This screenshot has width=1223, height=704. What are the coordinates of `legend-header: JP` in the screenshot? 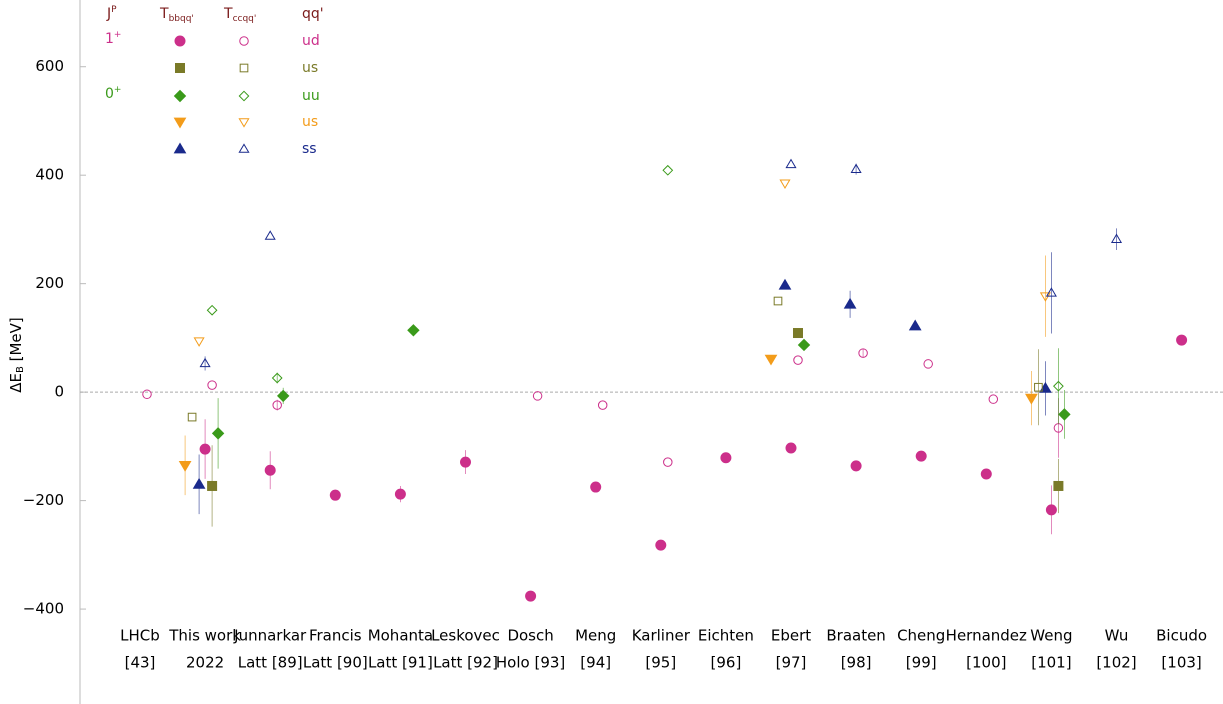 It's located at (111, 14).